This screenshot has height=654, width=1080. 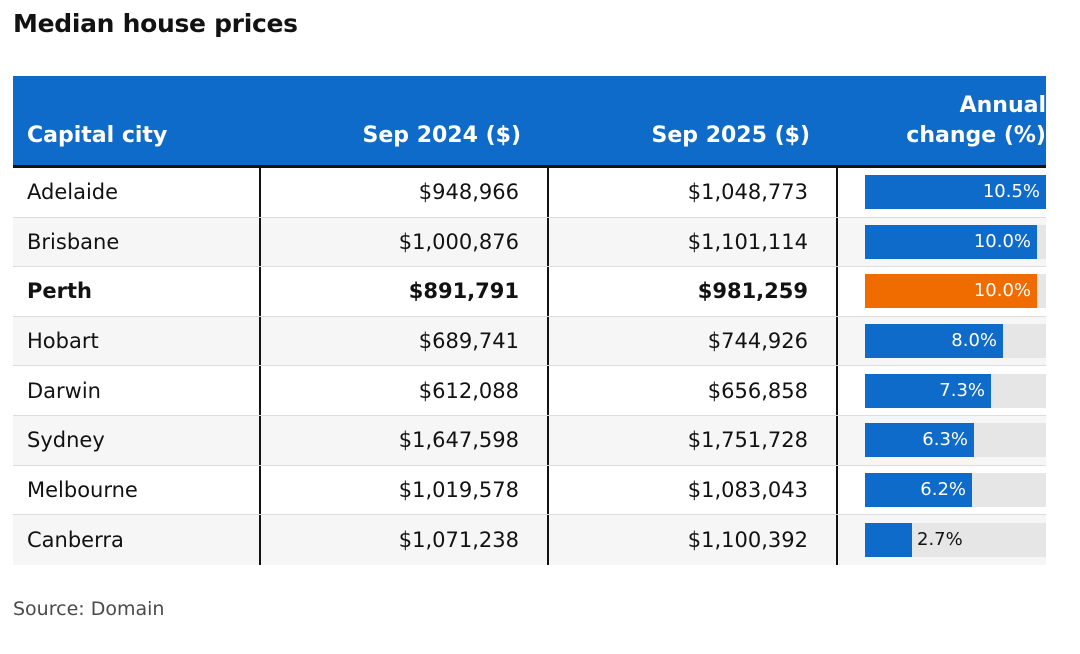 What do you see at coordinates (137, 440) in the screenshot?
I see `city-name: Sydney` at bounding box center [137, 440].